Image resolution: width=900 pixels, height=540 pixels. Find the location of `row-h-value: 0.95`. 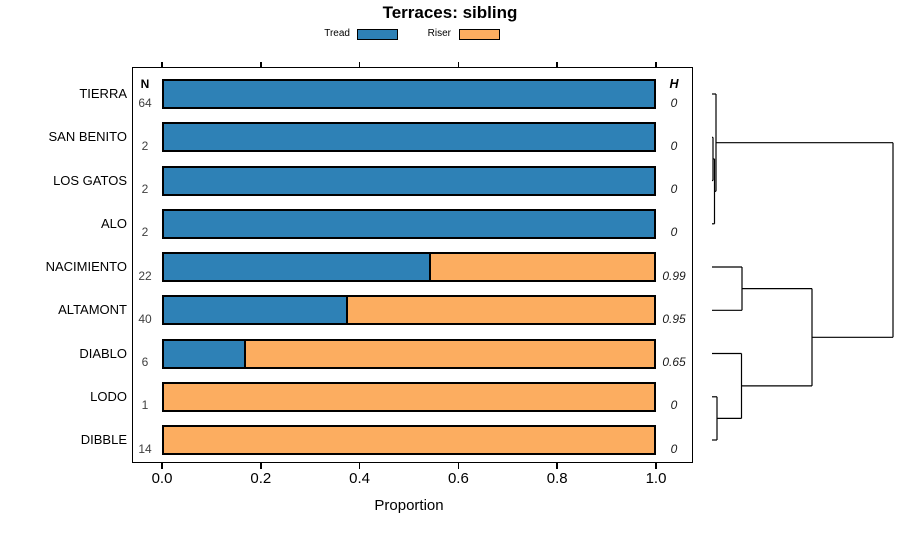

row-h-value: 0.95 is located at coordinates (674, 318).